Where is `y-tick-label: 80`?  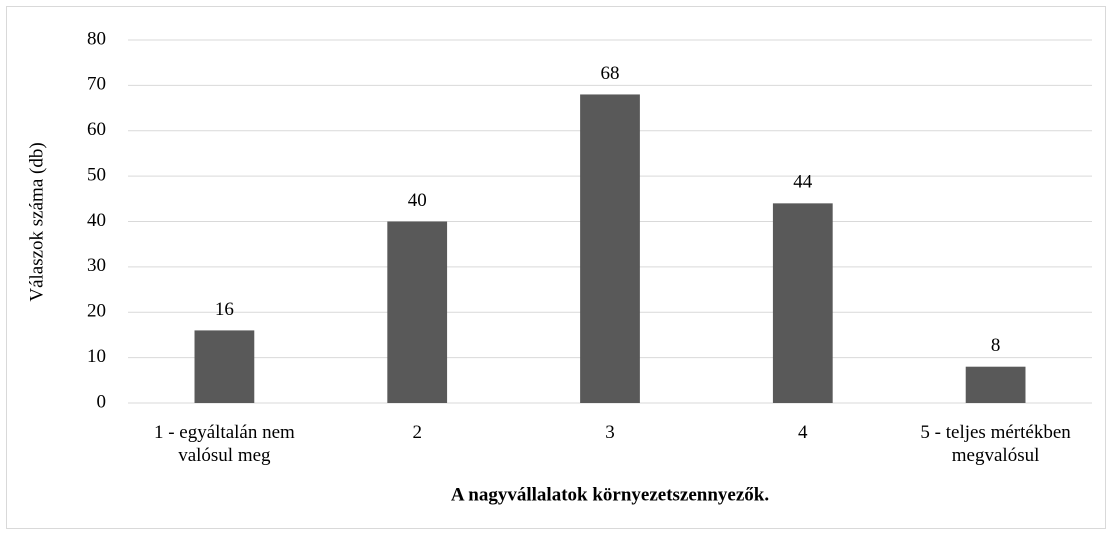 y-tick-label: 80 is located at coordinates (96, 38).